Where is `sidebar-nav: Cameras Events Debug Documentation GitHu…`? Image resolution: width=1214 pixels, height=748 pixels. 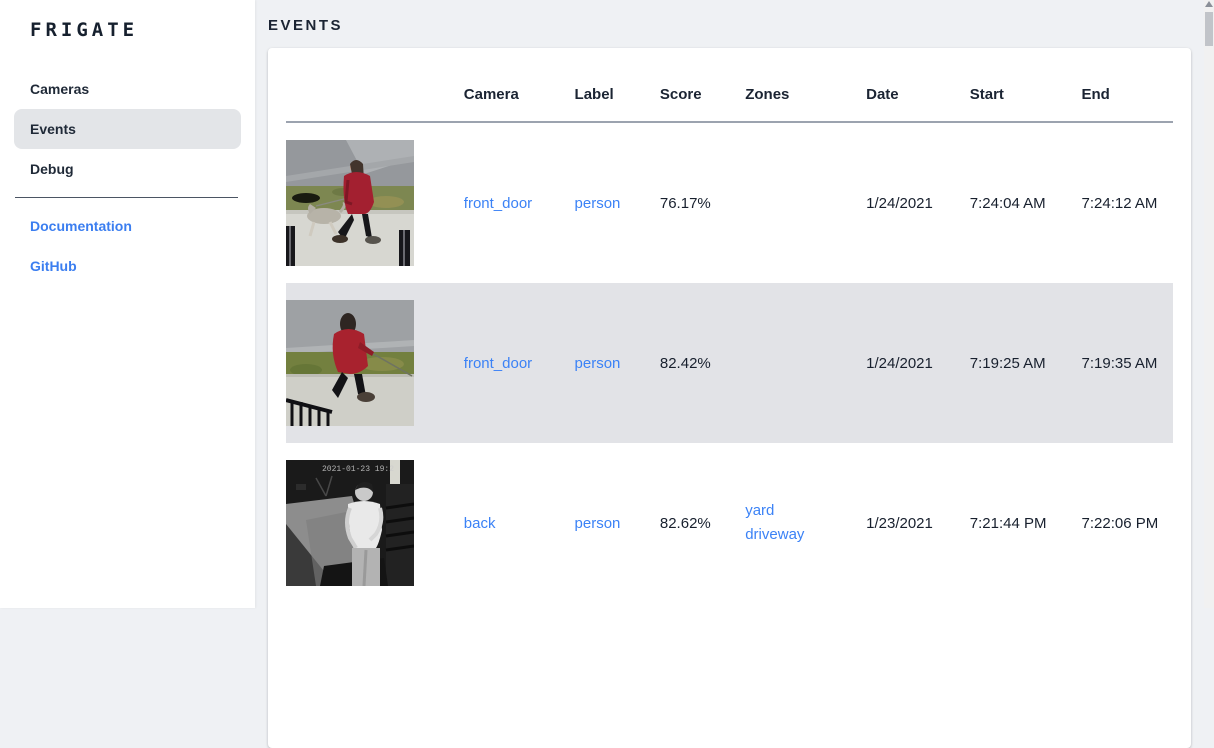
sidebar-nav: Cameras Events Debug Documentation GitHu… is located at coordinates (127, 177).